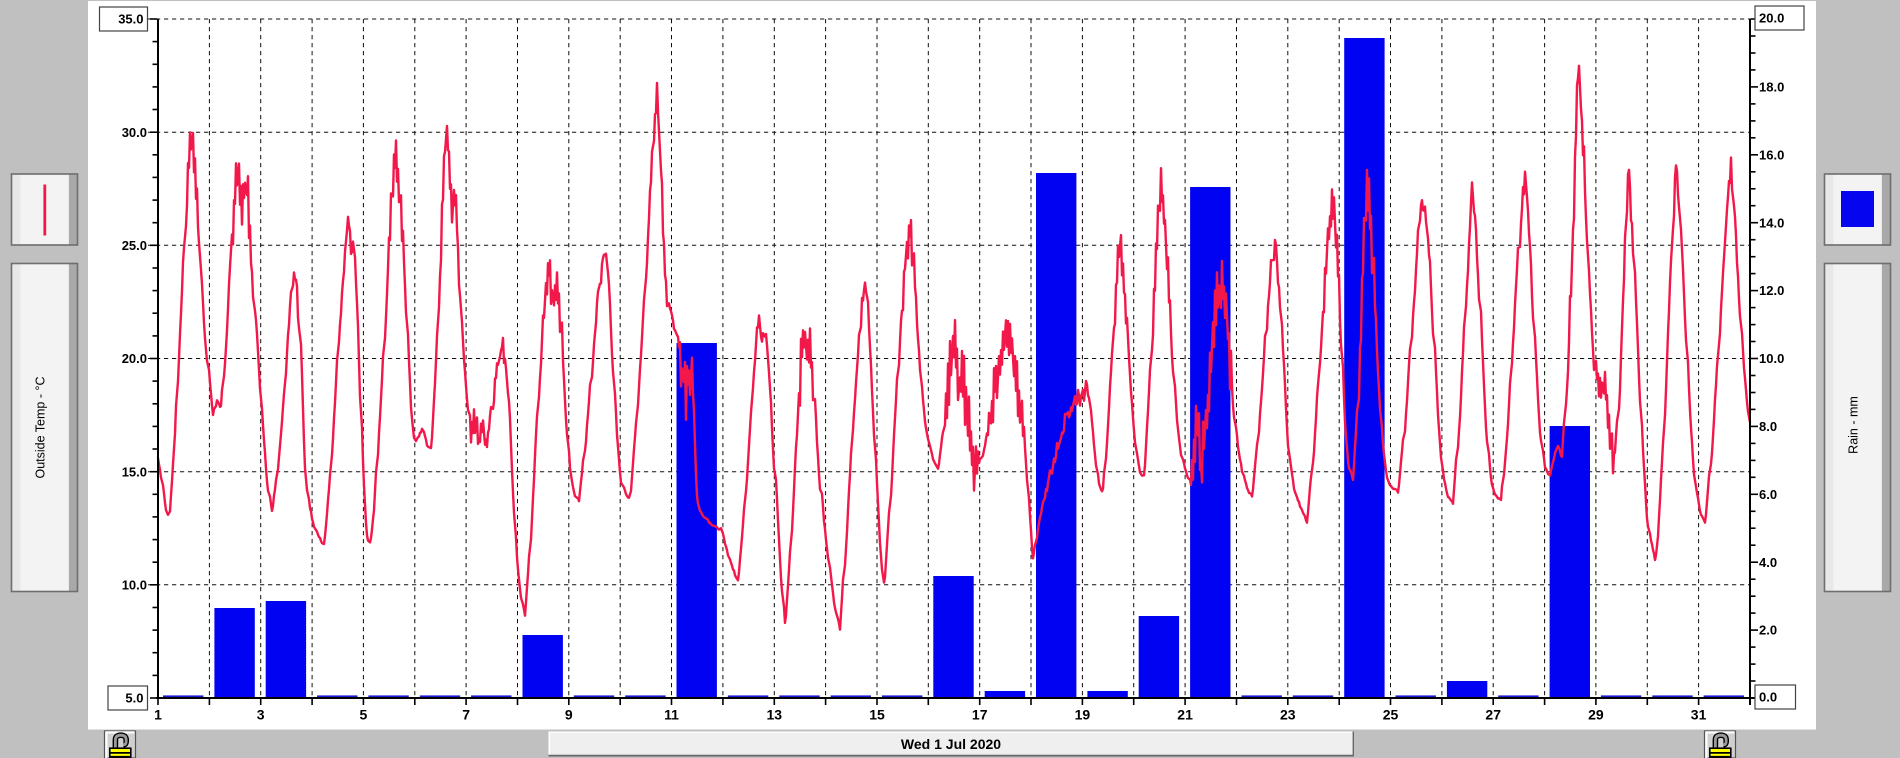 This screenshot has height=758, width=1900. What do you see at coordinates (877, 715) in the screenshot?
I see `svg-text: 15` at bounding box center [877, 715].